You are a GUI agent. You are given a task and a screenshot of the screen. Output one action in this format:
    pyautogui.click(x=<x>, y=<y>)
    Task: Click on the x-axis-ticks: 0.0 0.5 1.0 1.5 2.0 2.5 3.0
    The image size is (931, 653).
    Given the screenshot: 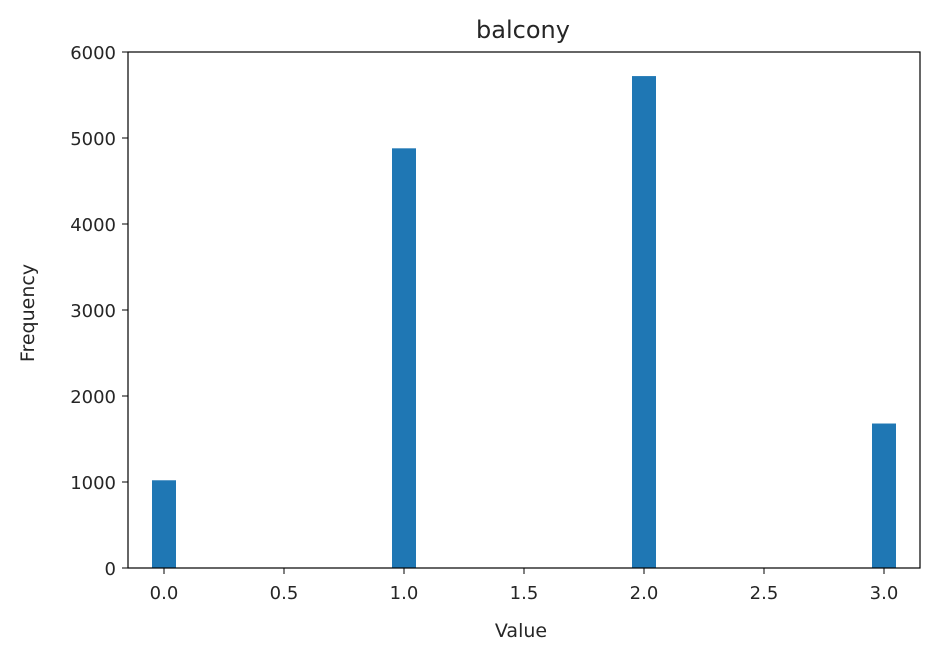 What is the action you would take?
    pyautogui.click(x=524, y=586)
    